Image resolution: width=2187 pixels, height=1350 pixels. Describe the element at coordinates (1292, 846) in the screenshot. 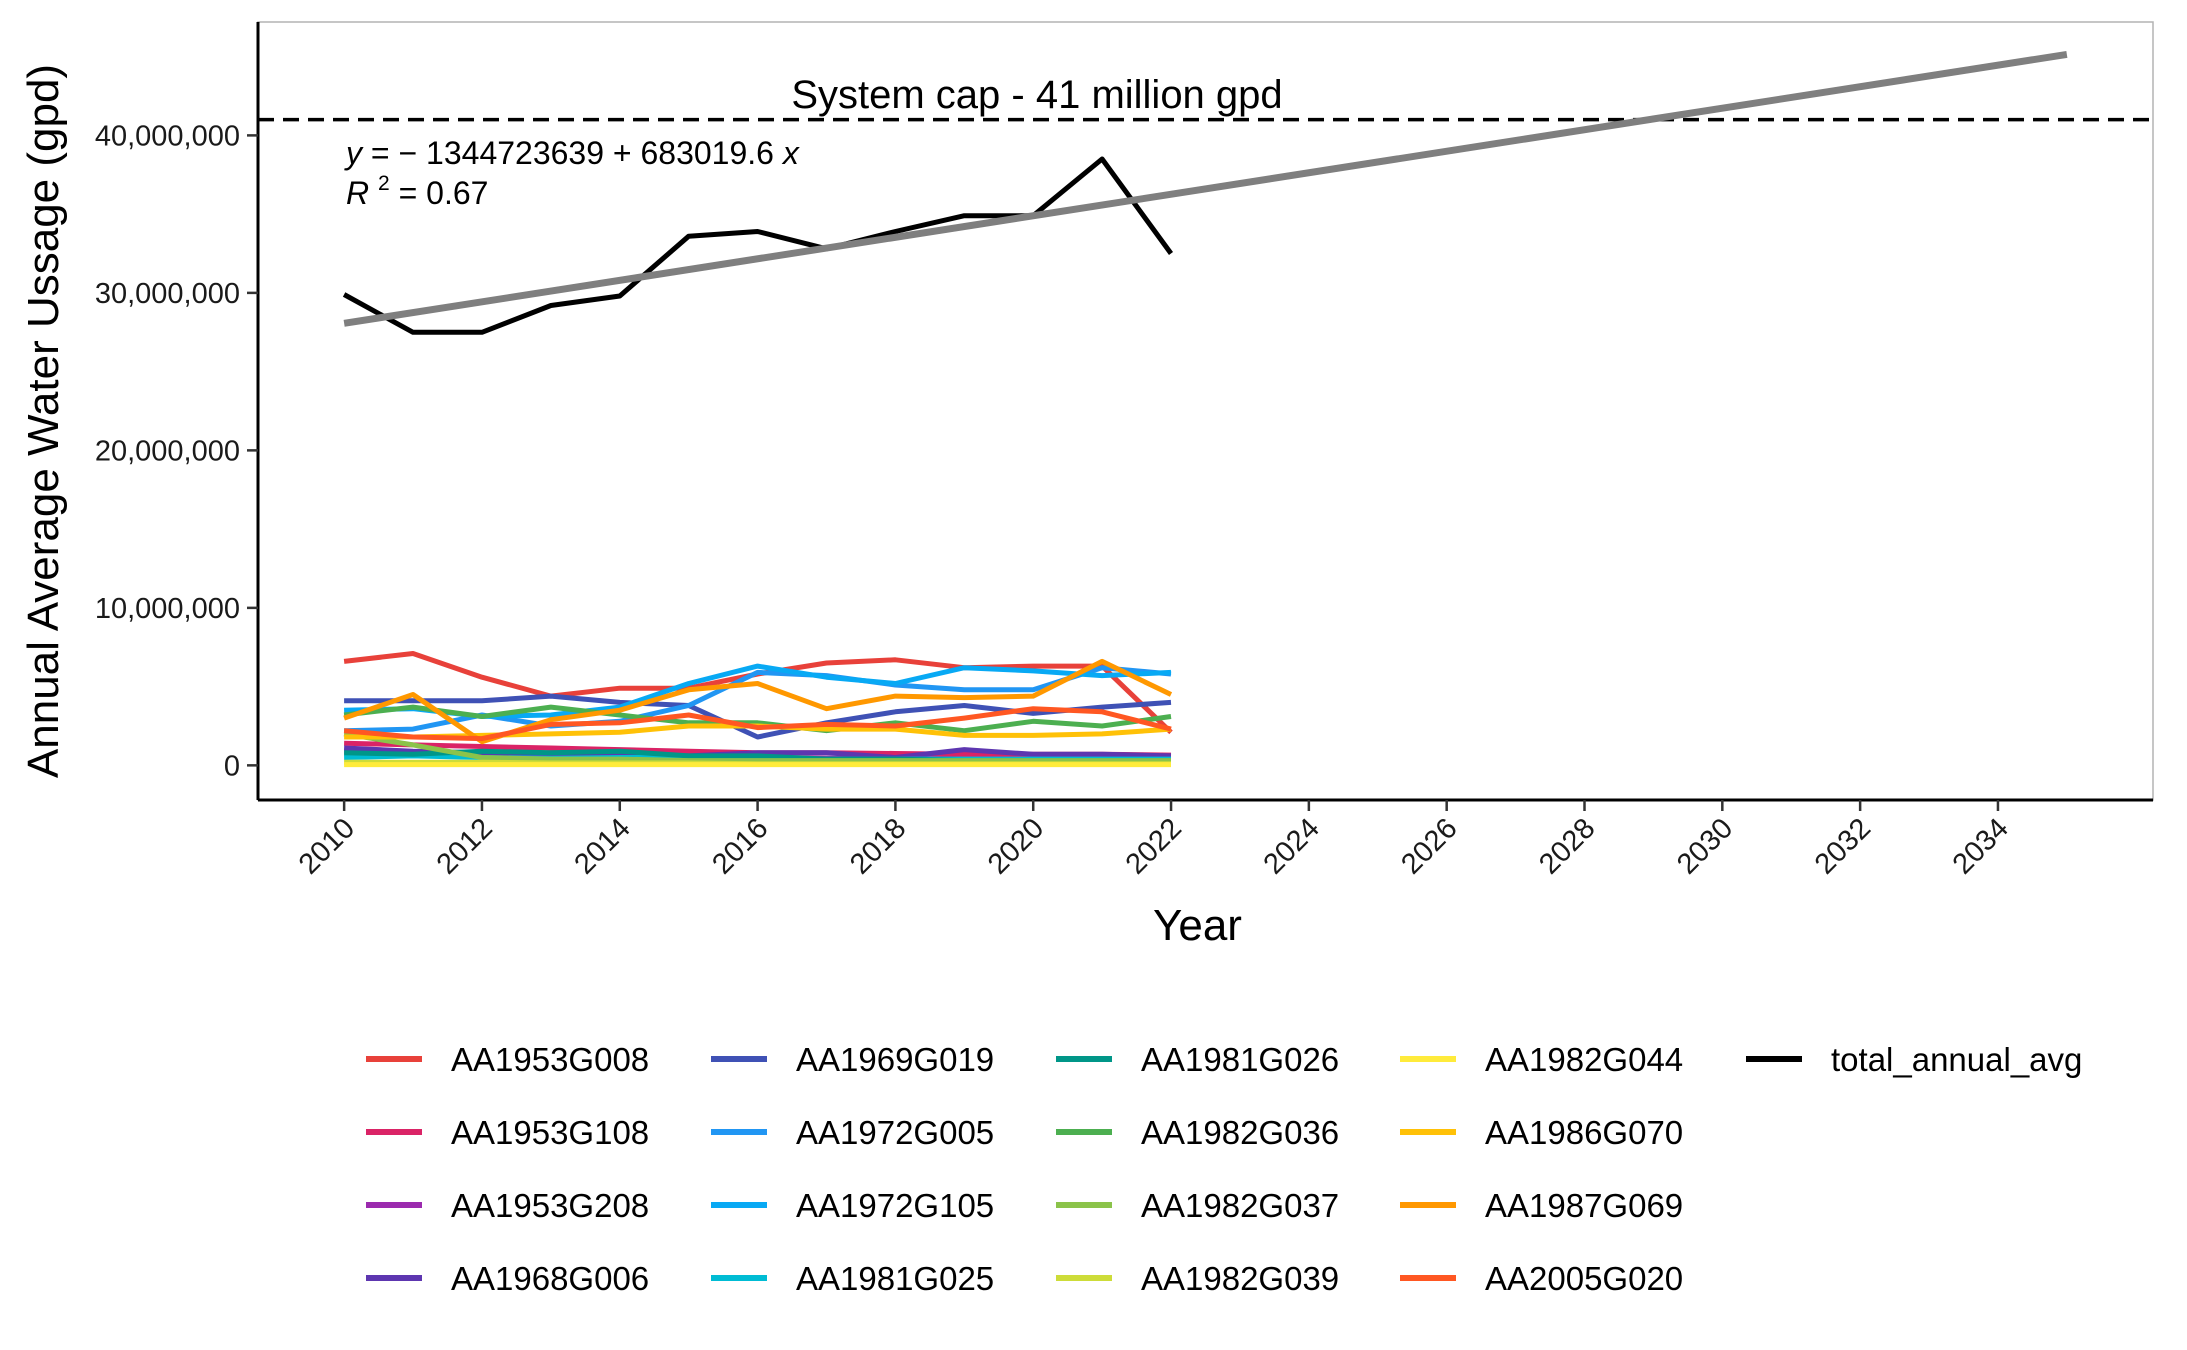

I see `x-tick-label: 2024` at that location.